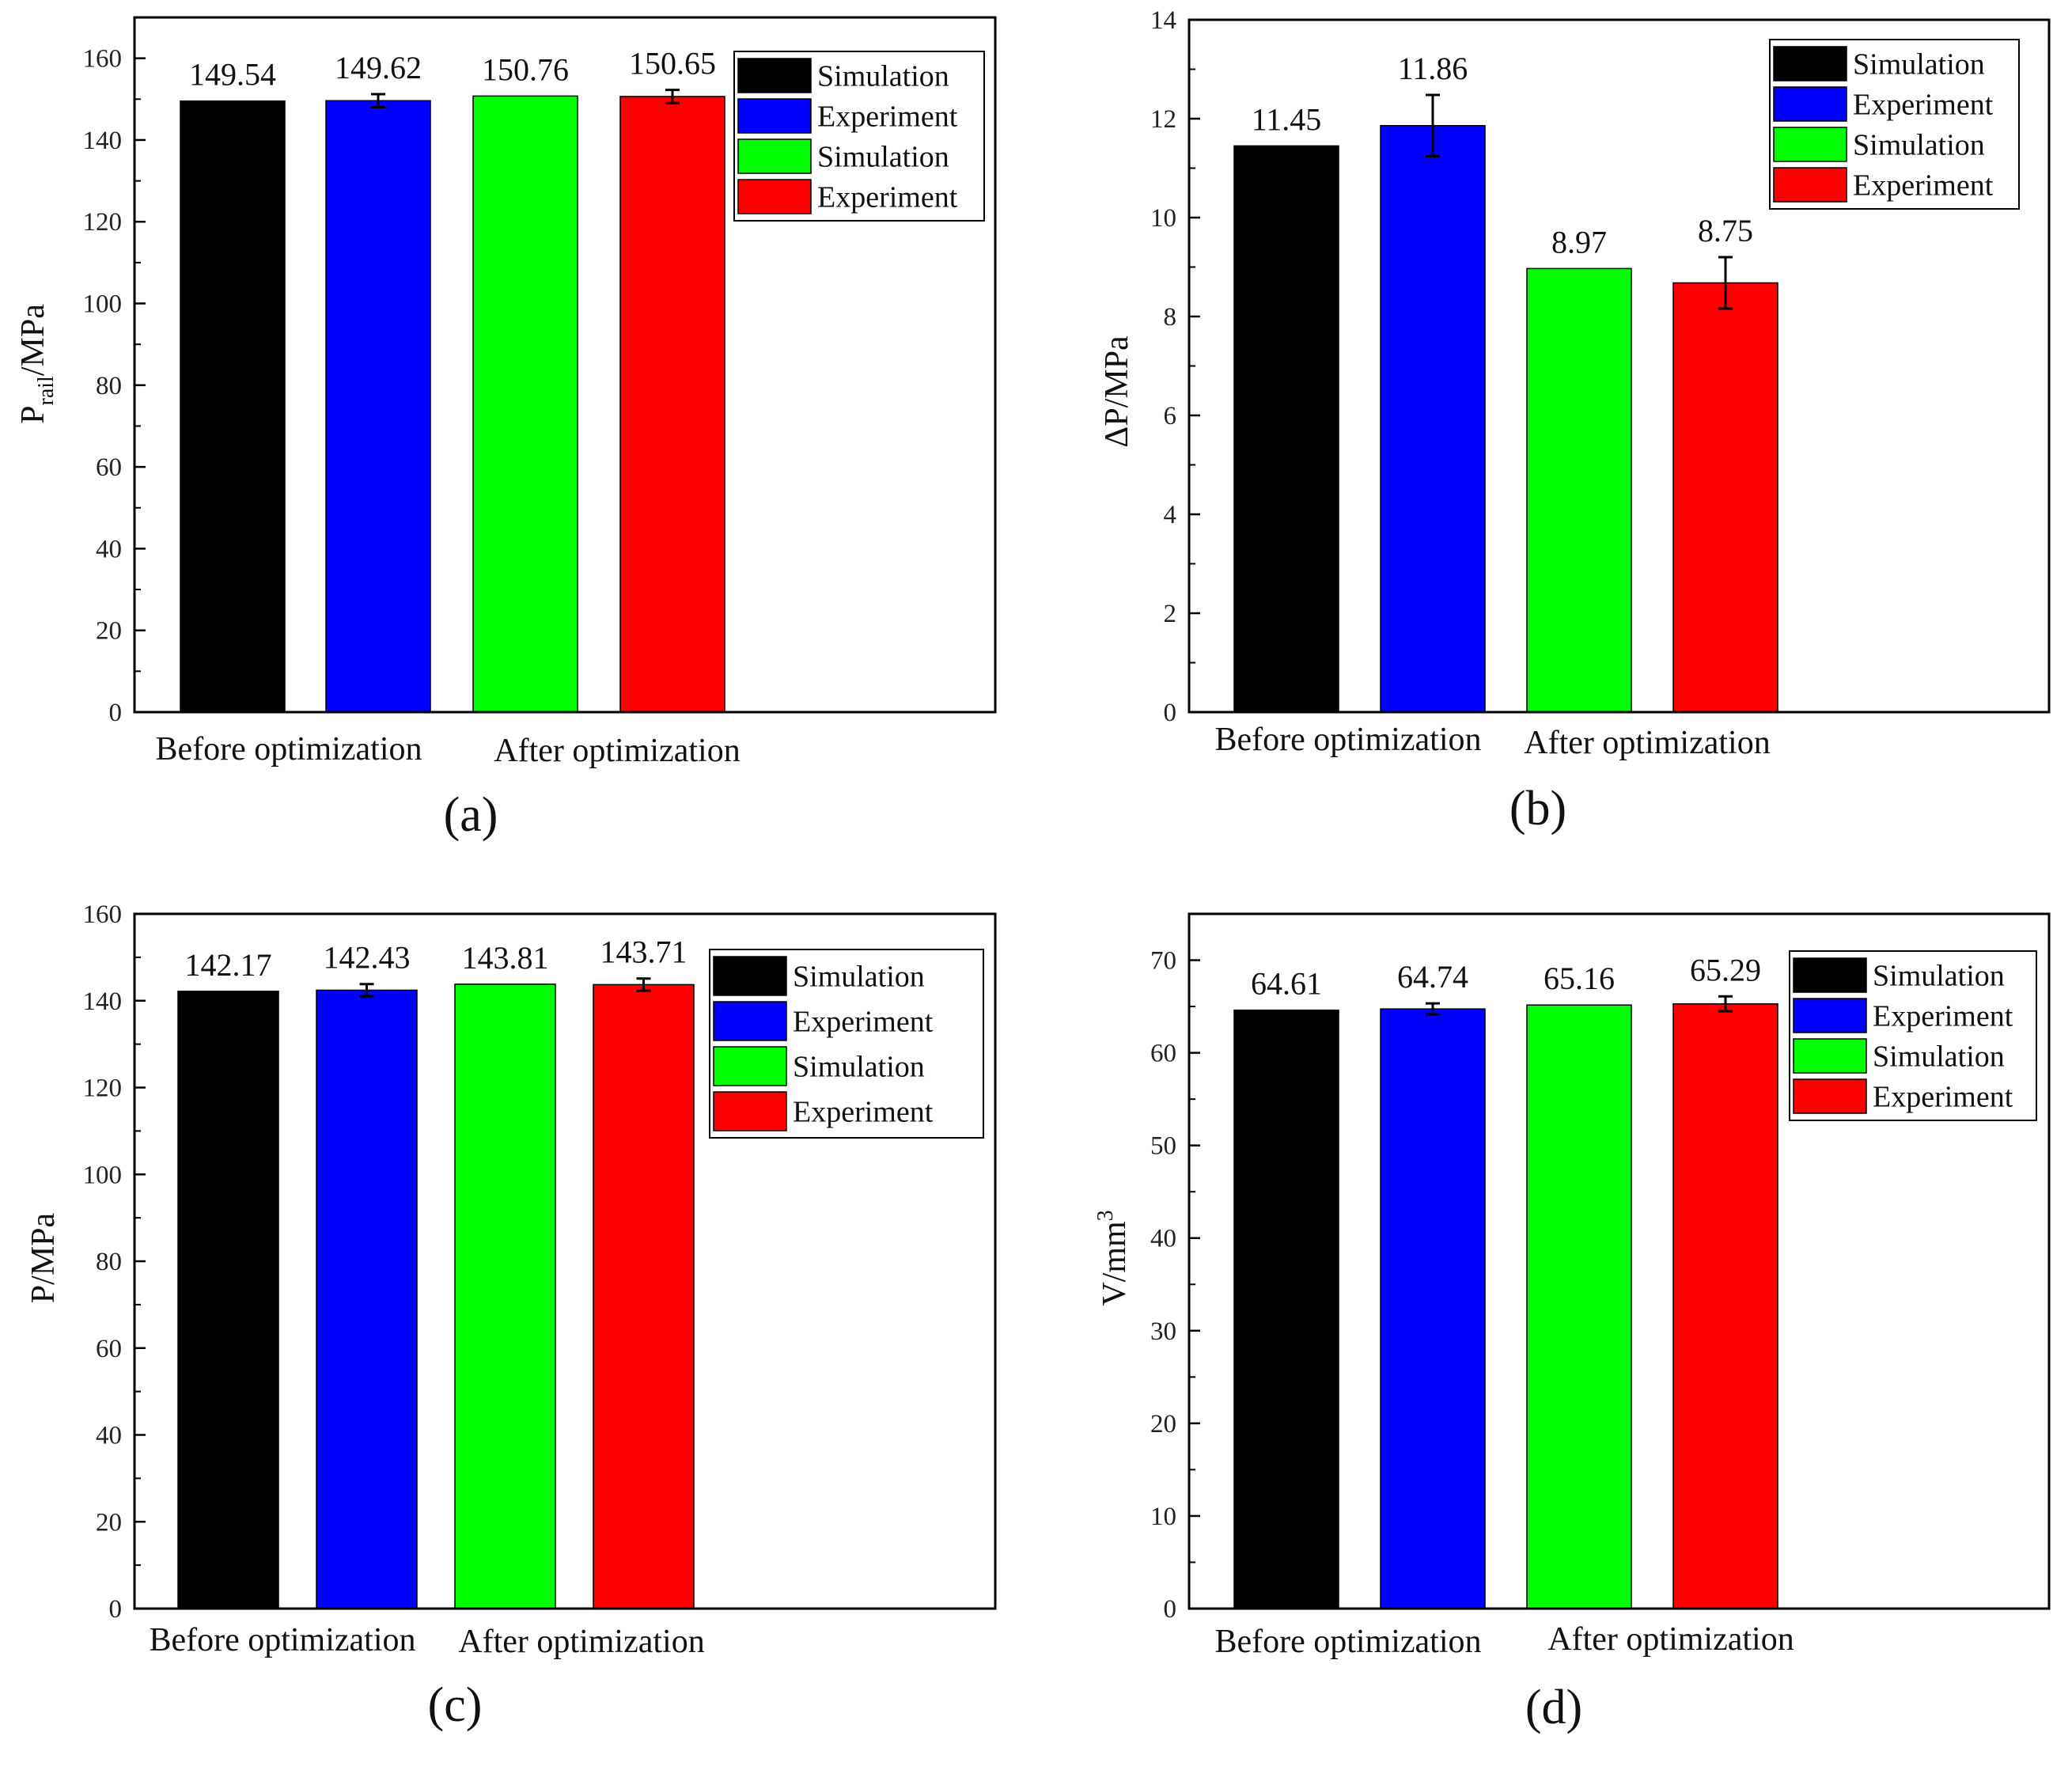 The height and width of the screenshot is (1770, 2072). I want to click on y-axis-label: V/mm3, so click(1113, 1258).